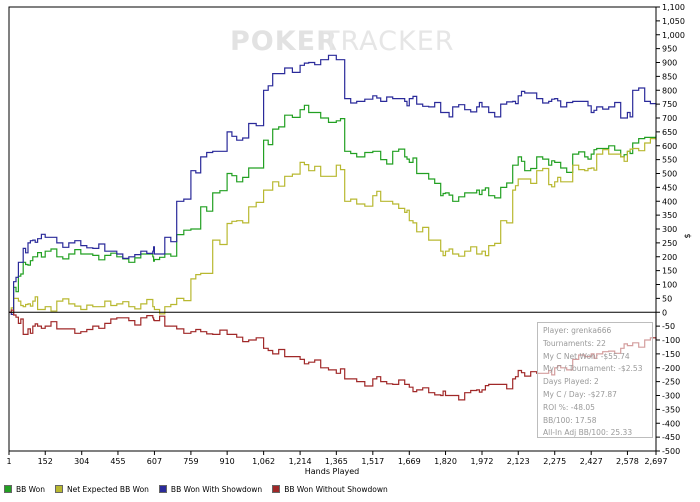 The width and height of the screenshot is (700, 502). What do you see at coordinates (591, 461) in the screenshot?
I see `x-tick-label: 2,427` at bounding box center [591, 461].